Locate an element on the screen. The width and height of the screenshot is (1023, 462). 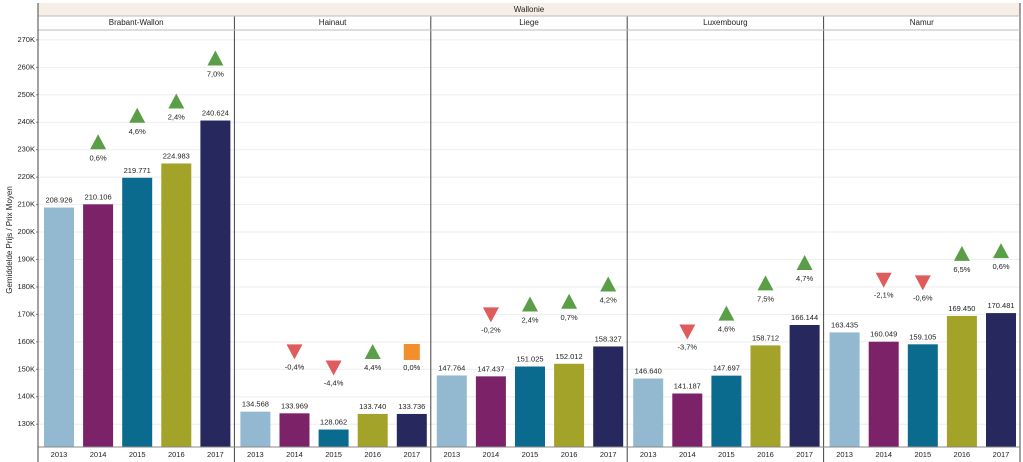
value-label: 133.736 is located at coordinates (411, 406).